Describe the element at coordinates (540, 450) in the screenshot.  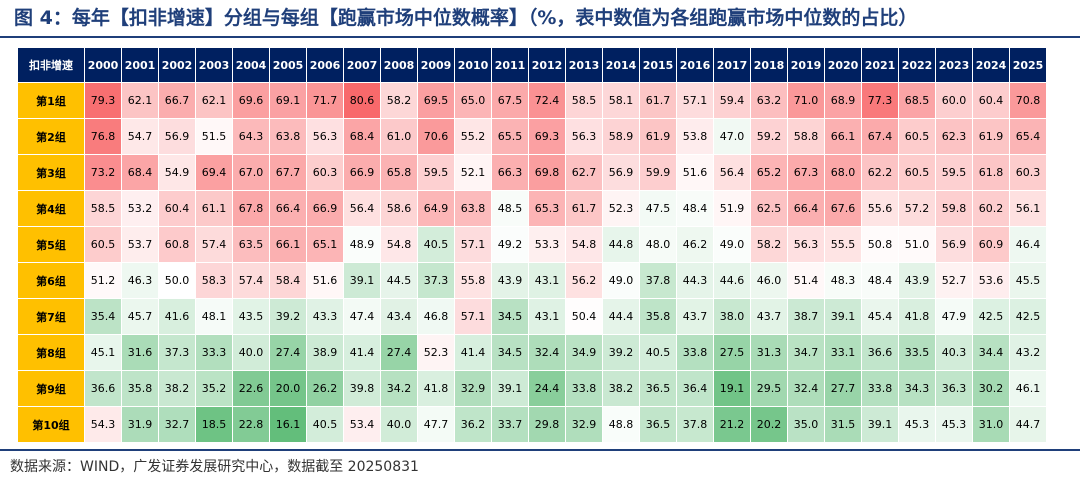
I see `source-rule` at that location.